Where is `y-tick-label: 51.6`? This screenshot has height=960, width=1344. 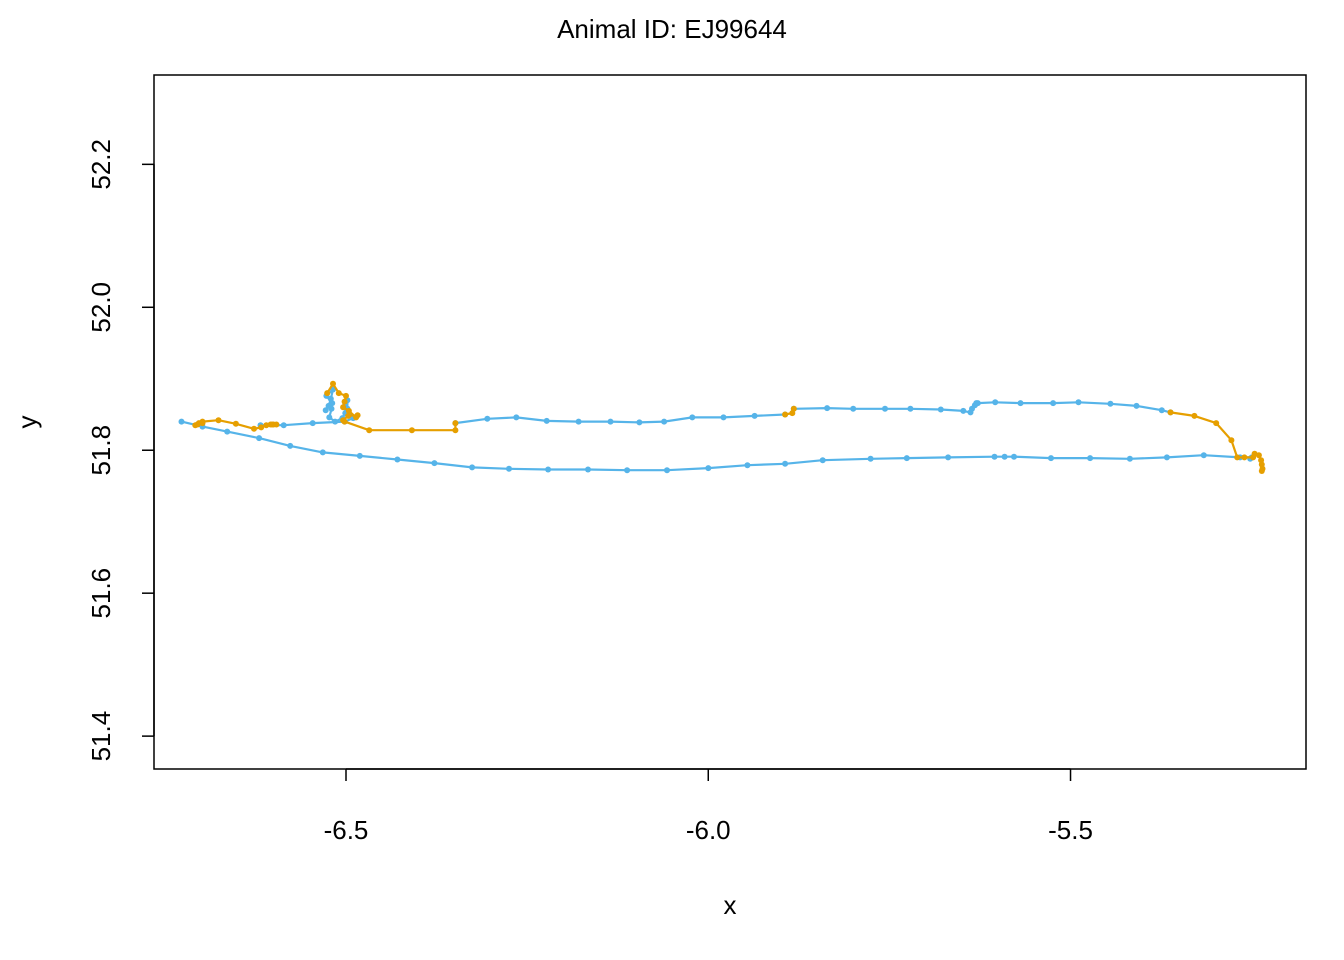
y-tick-label: 51.6 is located at coordinates (101, 593).